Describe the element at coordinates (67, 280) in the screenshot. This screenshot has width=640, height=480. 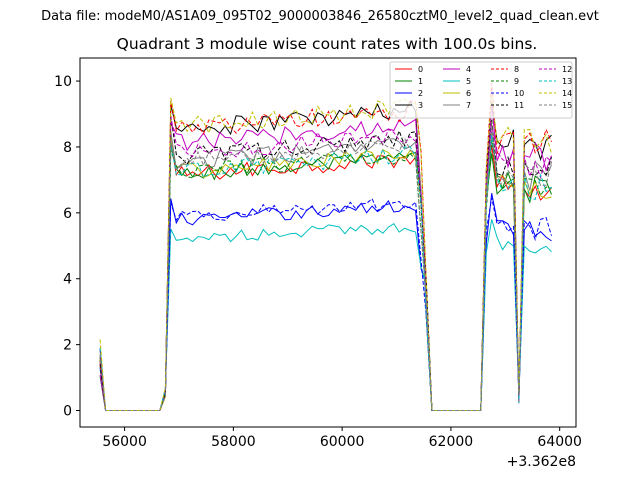
I see `y-tick-label: 4` at that location.